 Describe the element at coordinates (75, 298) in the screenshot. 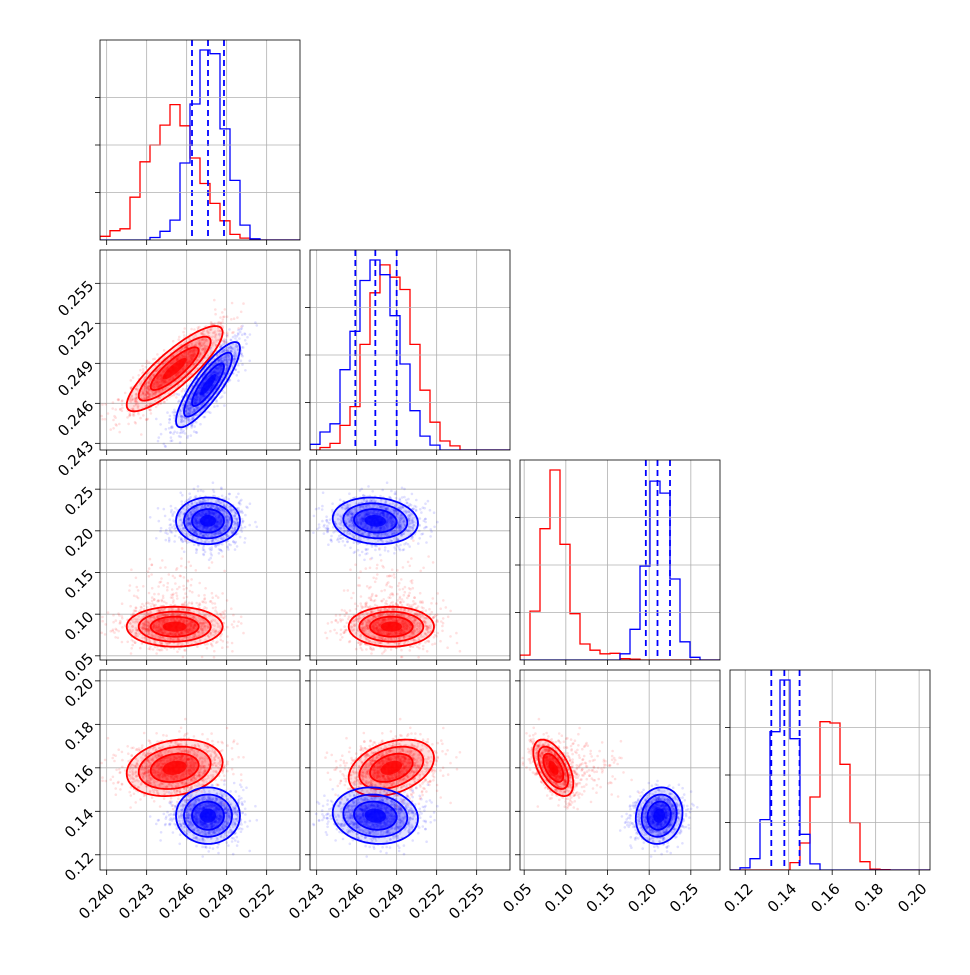

I see `y-tick-label: 0.255` at that location.